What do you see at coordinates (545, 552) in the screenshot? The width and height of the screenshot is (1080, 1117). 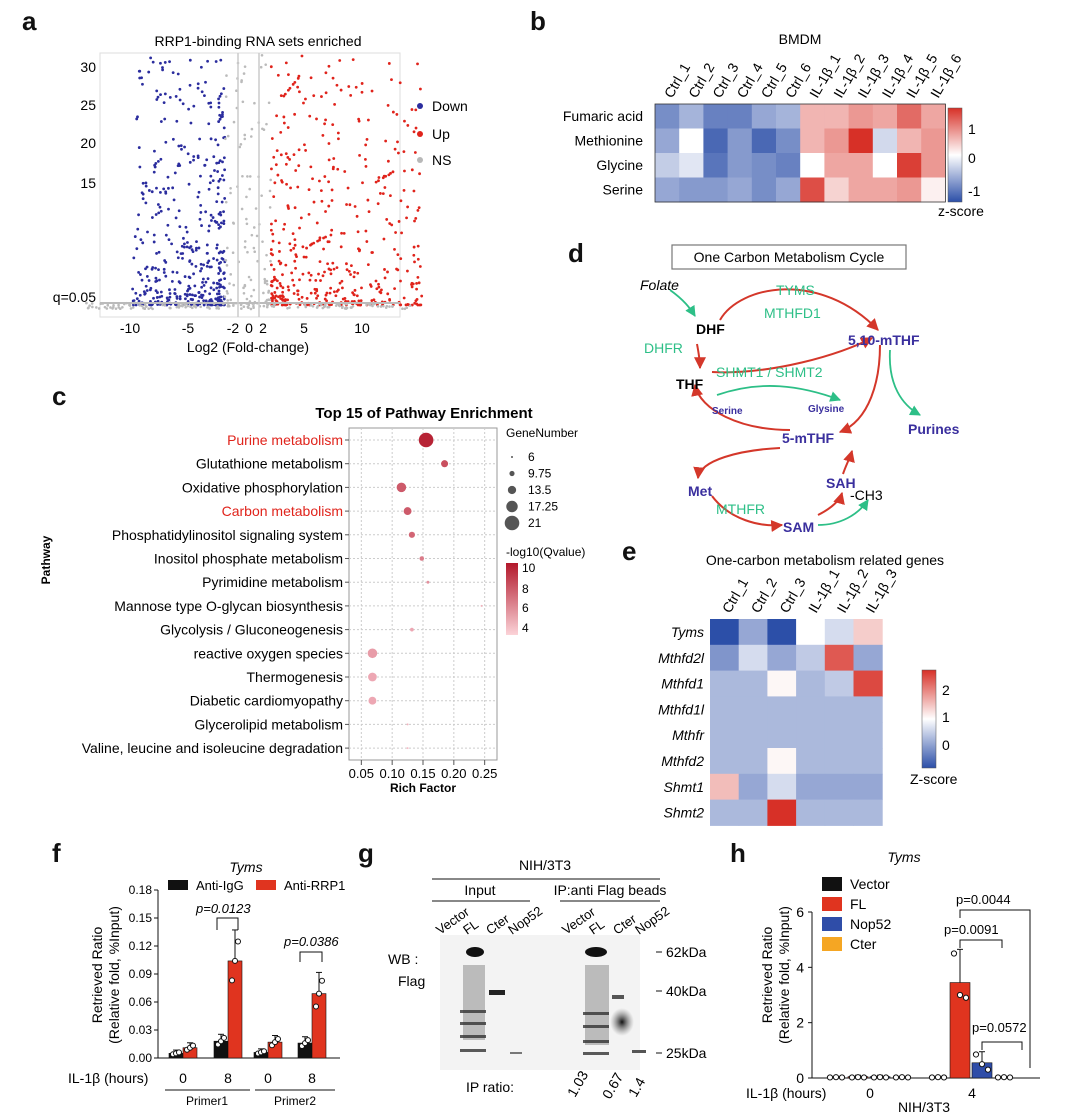 I see `color-legend-title: -log10(Qvalue)` at bounding box center [545, 552].